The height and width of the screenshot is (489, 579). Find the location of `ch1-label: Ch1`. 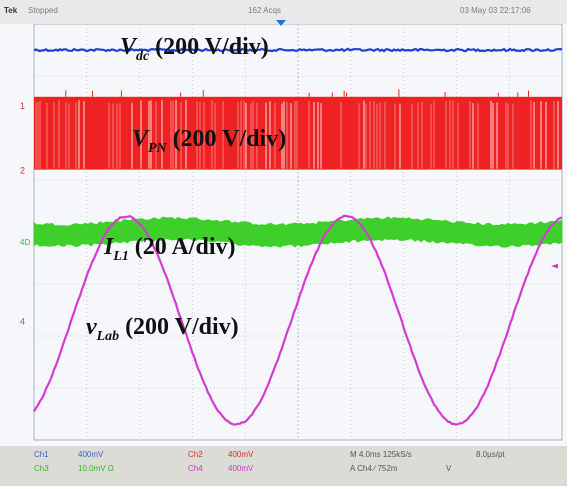

ch1-label: Ch1 is located at coordinates (41, 454).